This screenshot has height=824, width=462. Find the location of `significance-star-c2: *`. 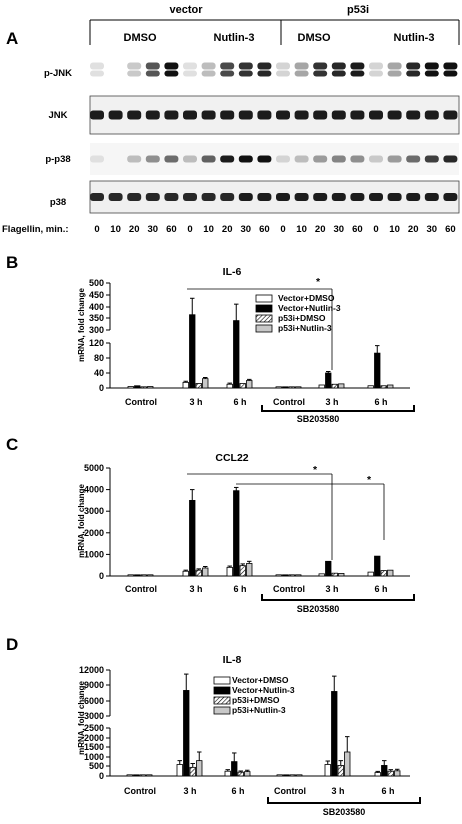

significance-star-c2: * is located at coordinates (369, 480).